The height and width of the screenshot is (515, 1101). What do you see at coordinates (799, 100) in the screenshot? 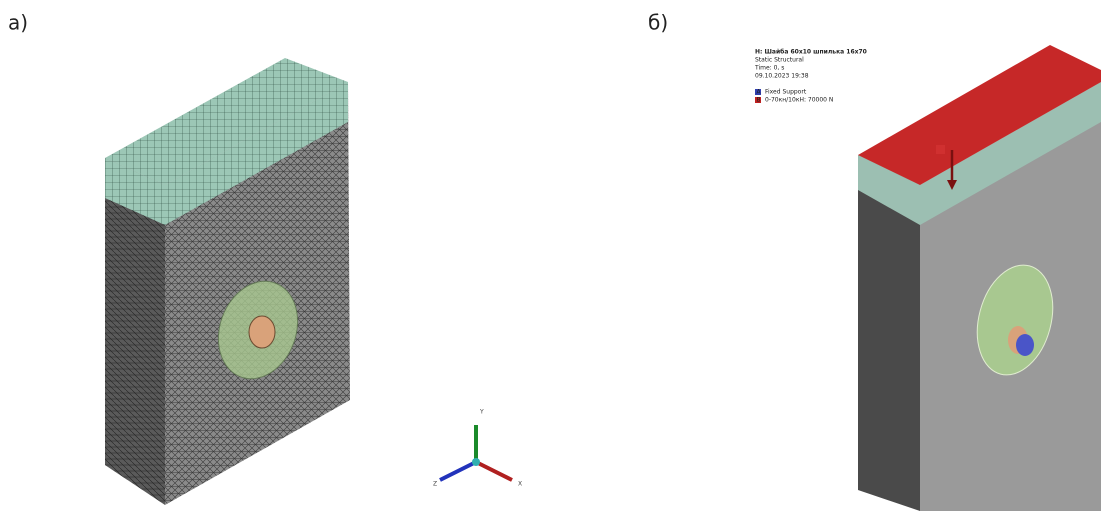
I see `legend-text: 0-70кн/10кН: 70000 N` at bounding box center [799, 100].